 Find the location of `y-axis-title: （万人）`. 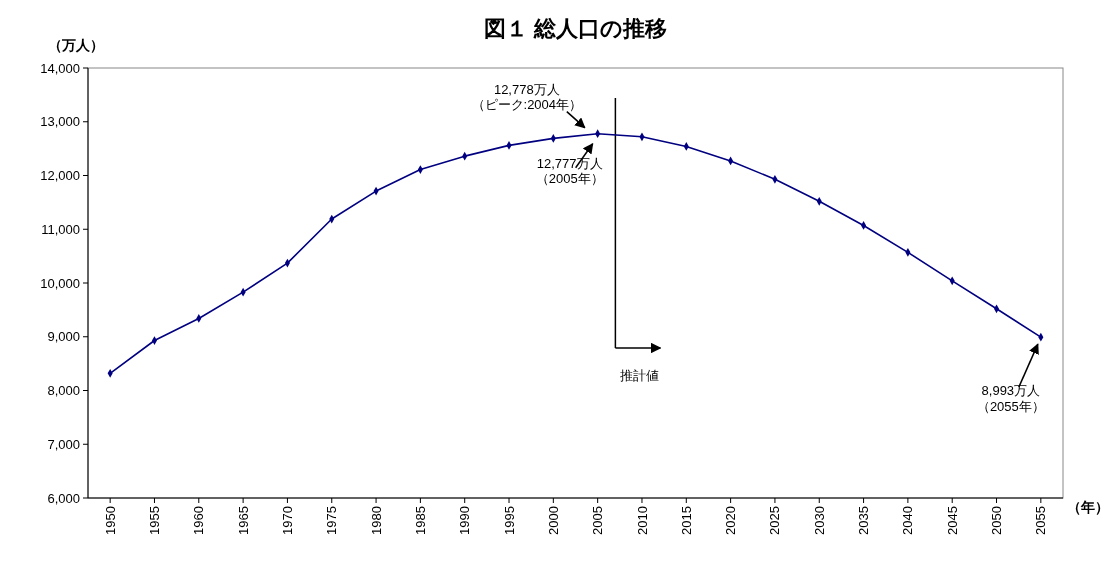

y-axis-title: （万人） is located at coordinates (76, 45).